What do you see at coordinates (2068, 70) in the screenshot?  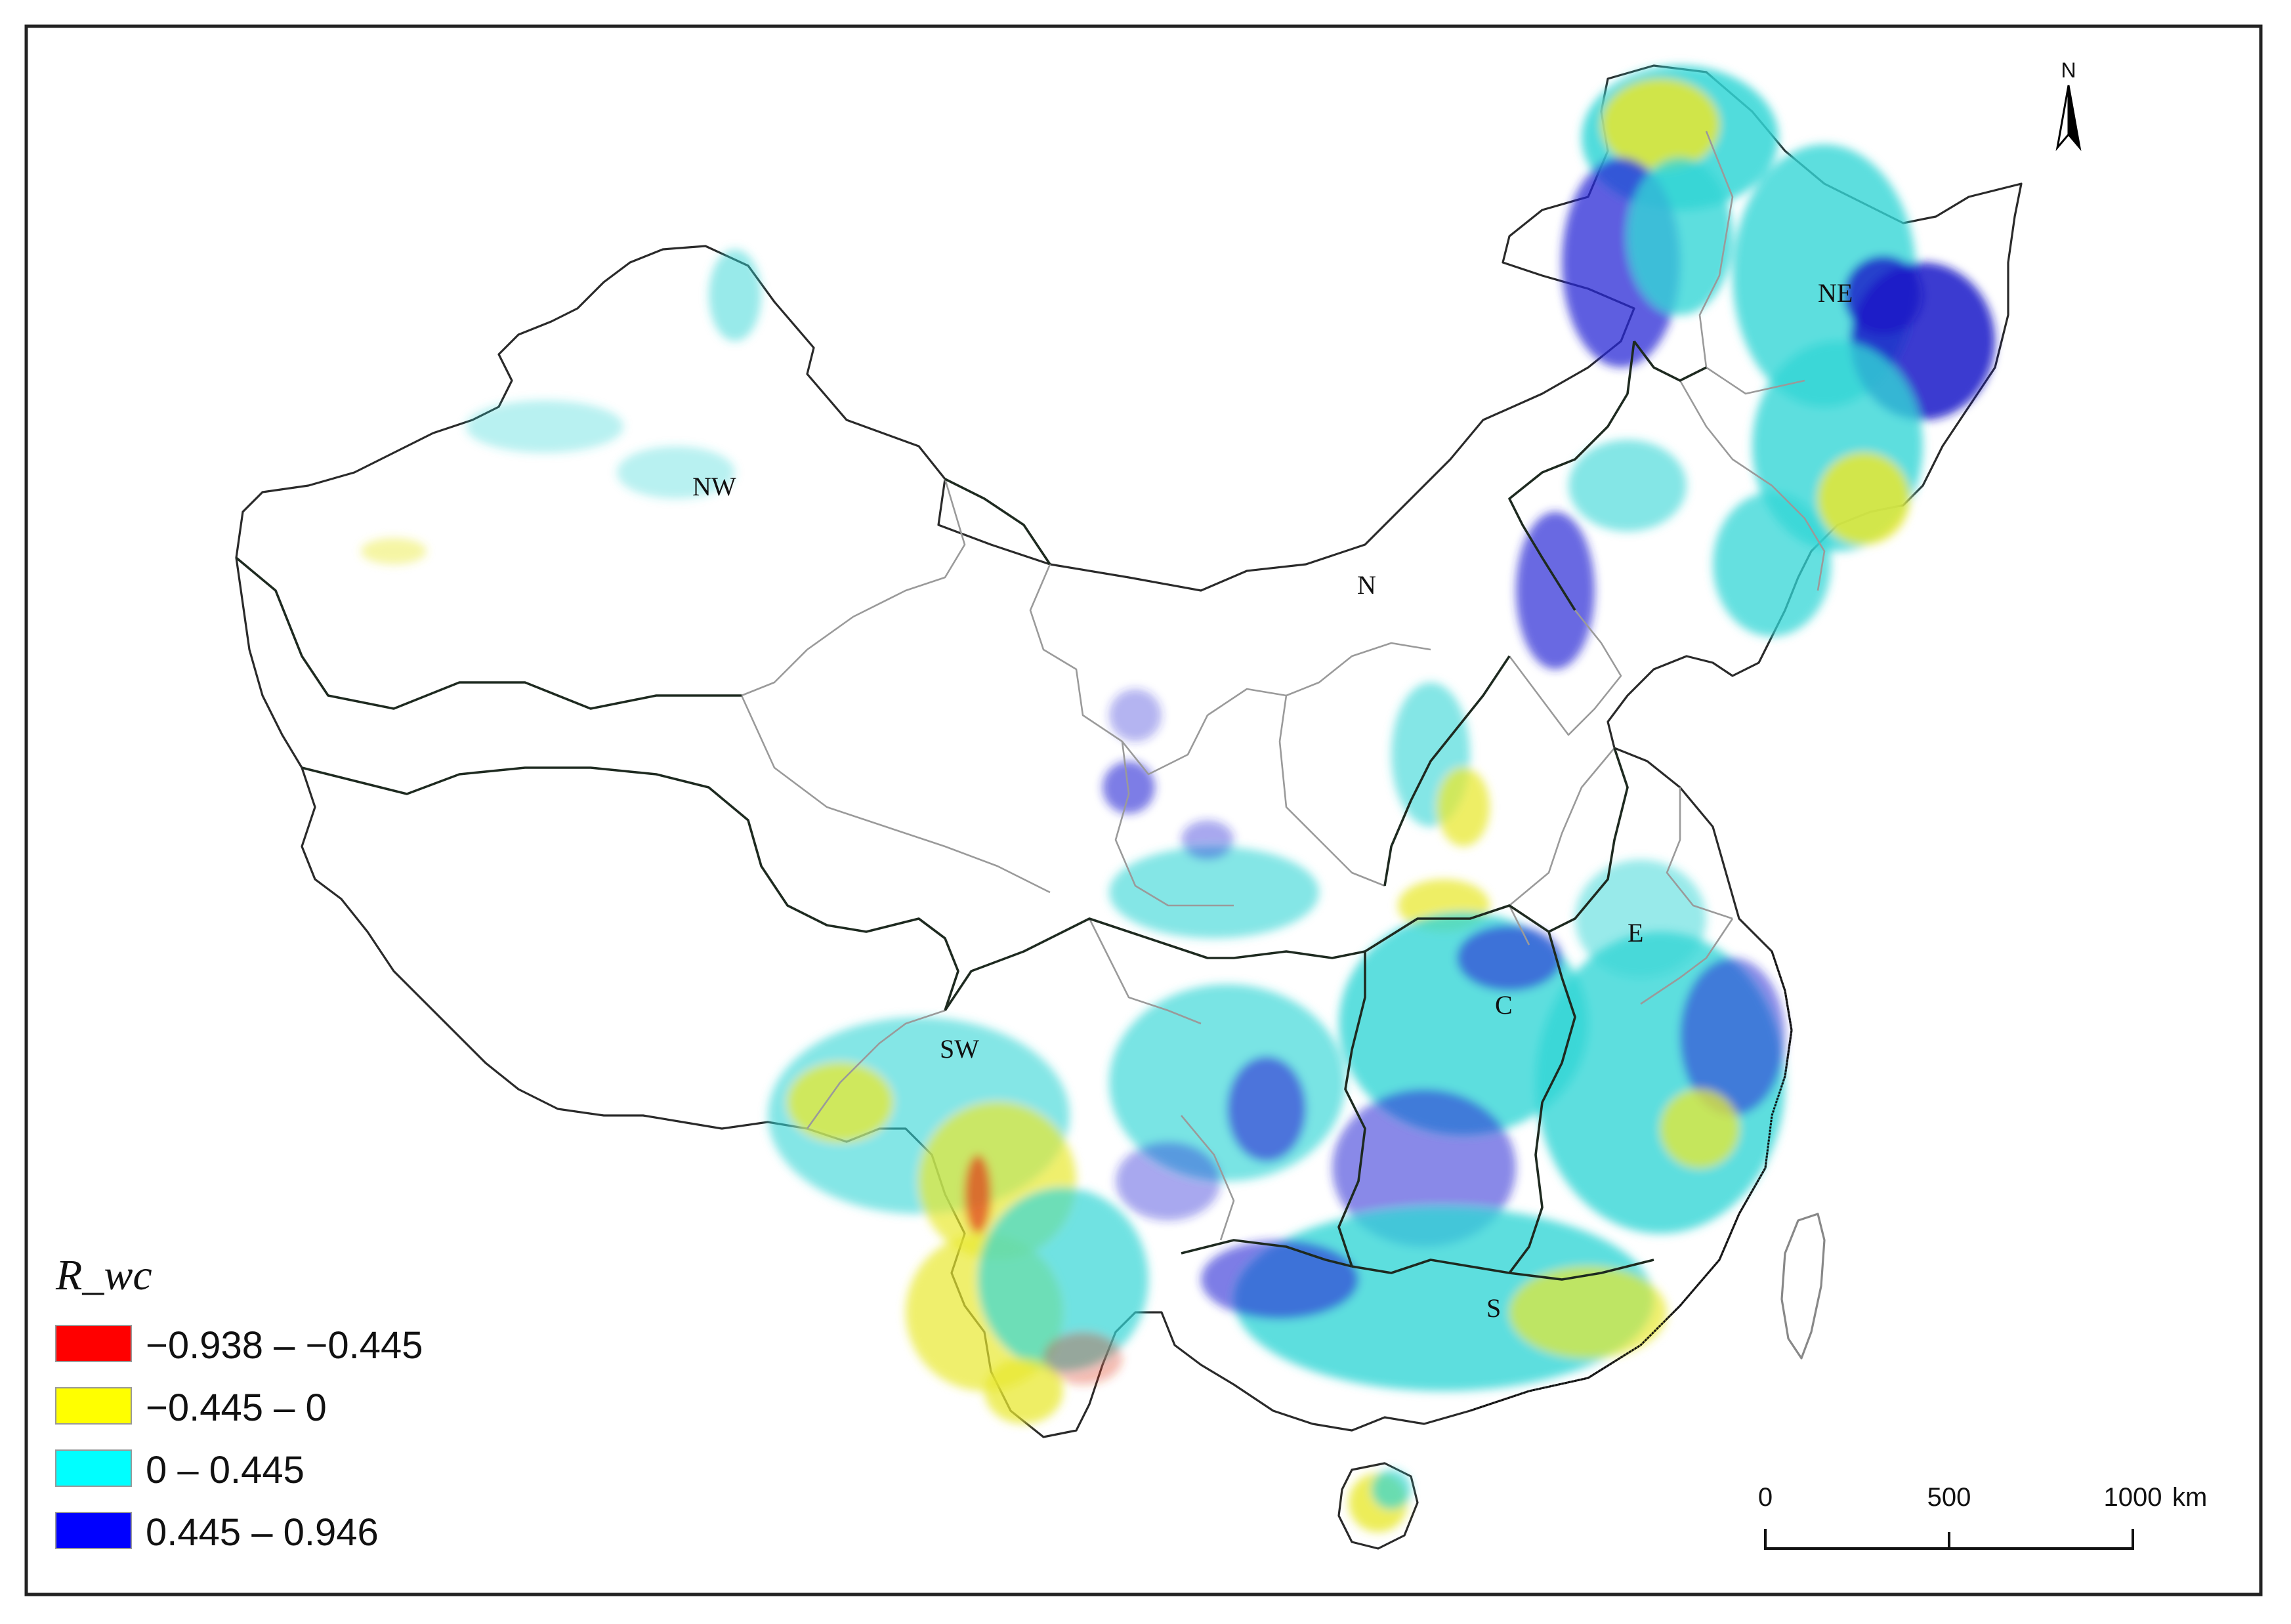 I see `north-arrow-label: N` at bounding box center [2068, 70].